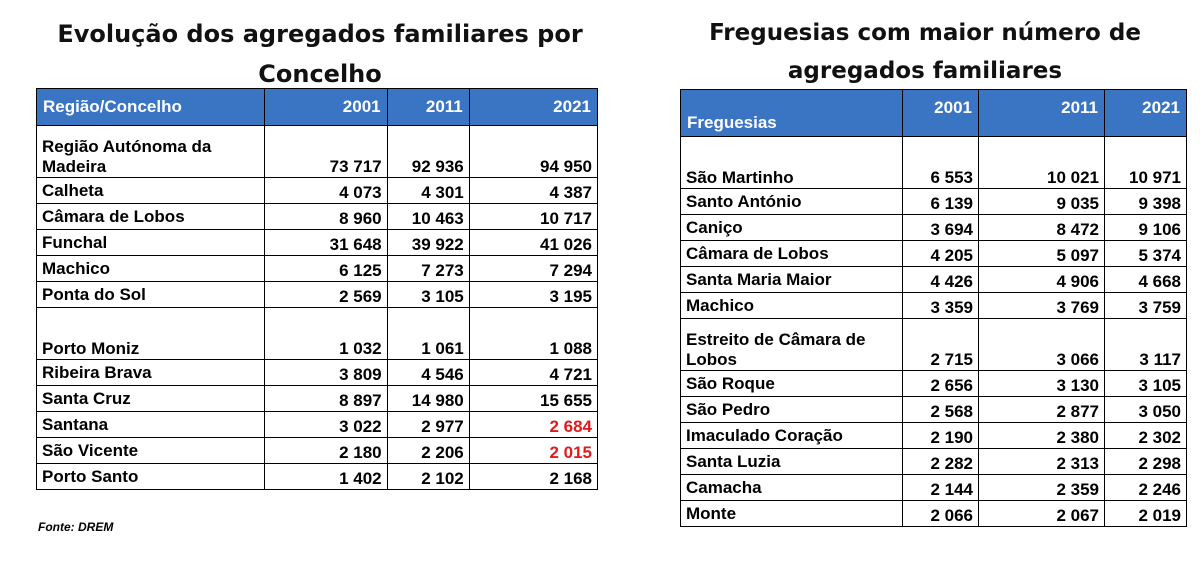 The image size is (1200, 565). I want to click on row-name-cell: Camacha, so click(791, 487).